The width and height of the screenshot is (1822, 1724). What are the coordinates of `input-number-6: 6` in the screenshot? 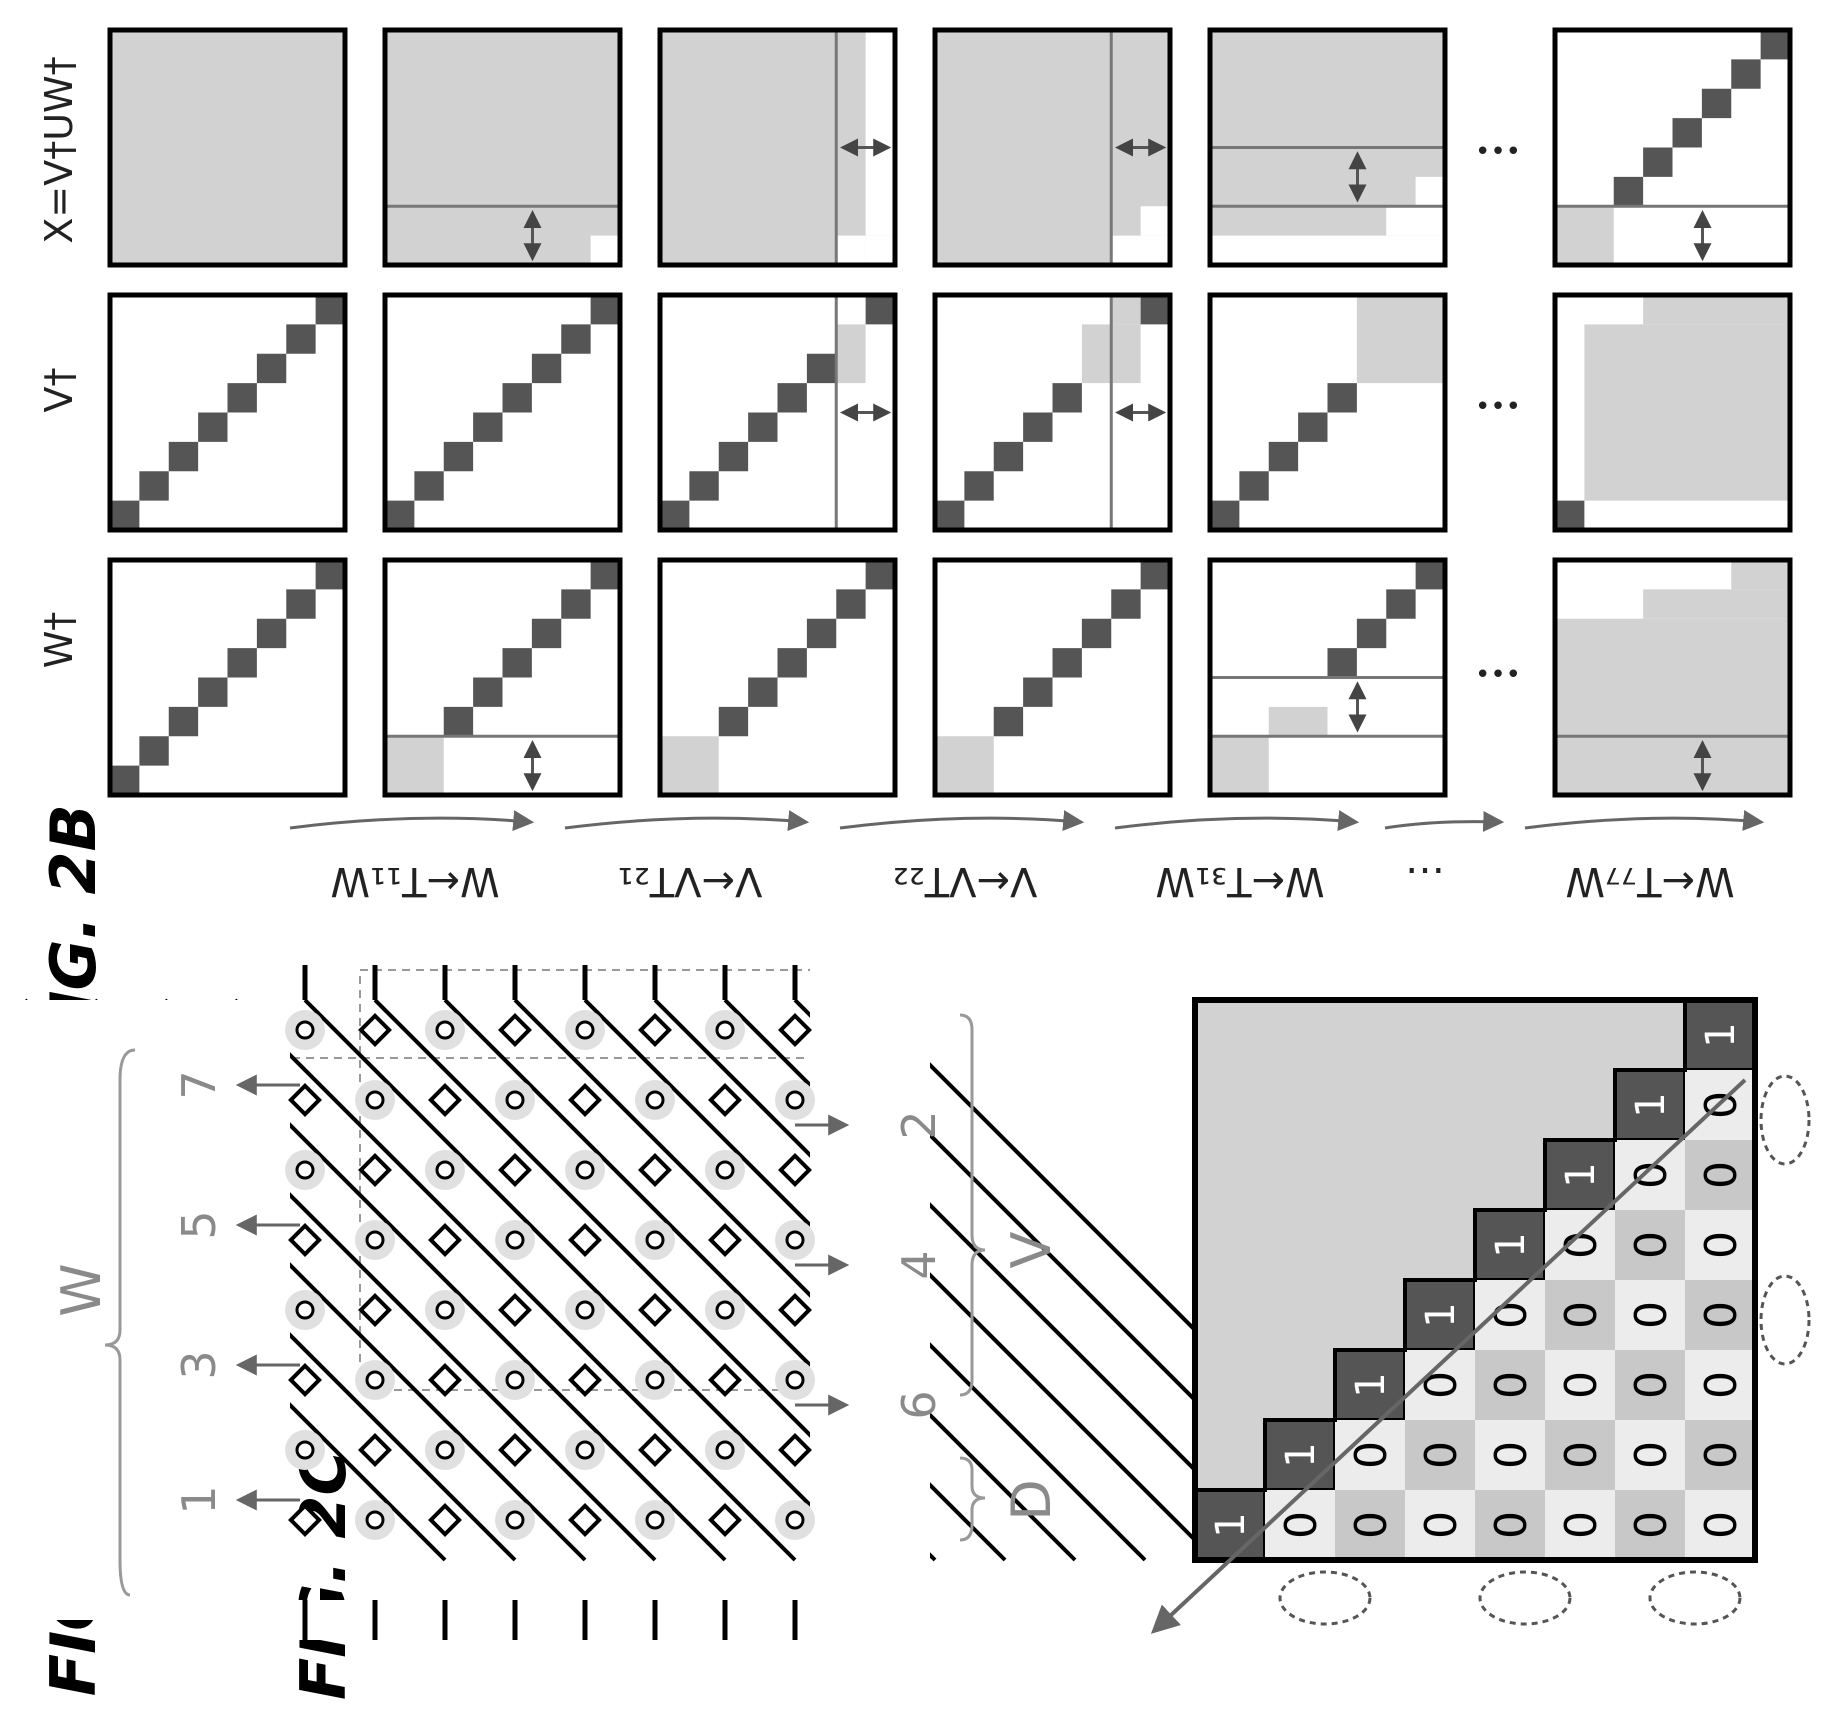 It's located at (919, 1404).